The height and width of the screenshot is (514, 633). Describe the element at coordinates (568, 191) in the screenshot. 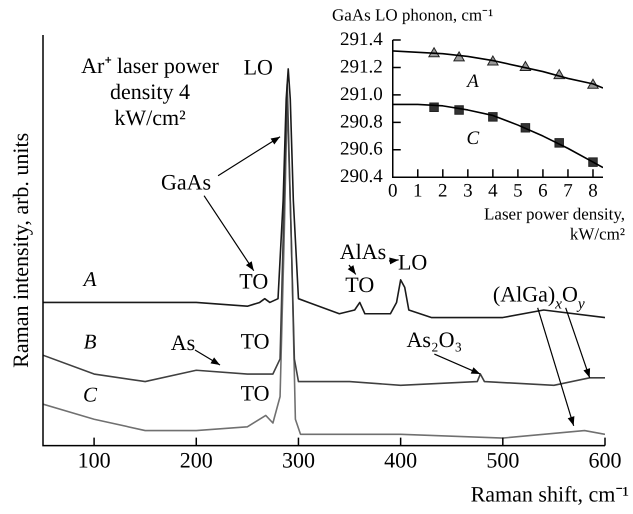

I see `x-tick-label: 7` at that location.